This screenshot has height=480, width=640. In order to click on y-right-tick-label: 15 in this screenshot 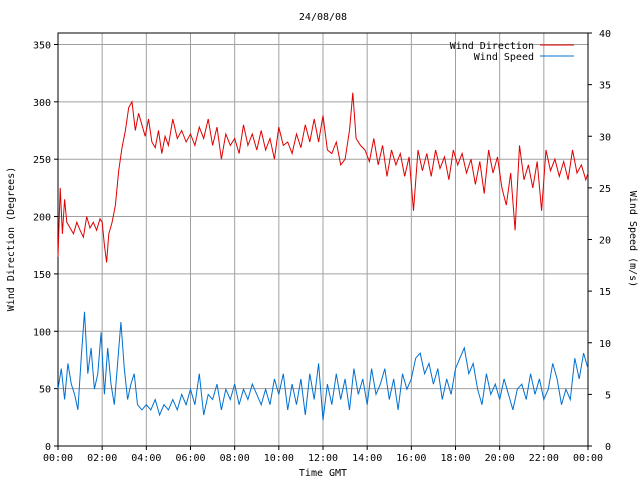, I will do `click(605, 292)`.